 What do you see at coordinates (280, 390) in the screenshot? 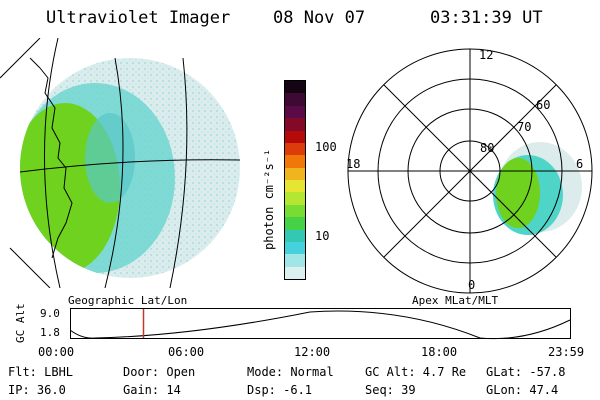
I see `status-dsp: Dsp: -6.1` at bounding box center [280, 390].